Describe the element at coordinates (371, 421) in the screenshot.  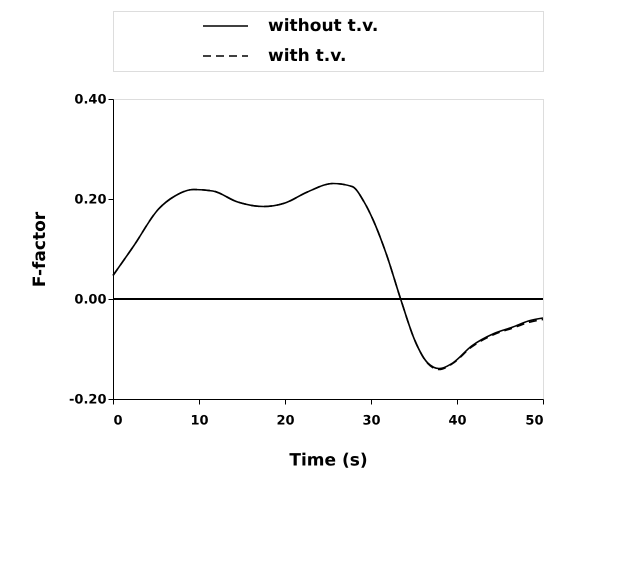
I see `x-tick-label: 30` at that location.